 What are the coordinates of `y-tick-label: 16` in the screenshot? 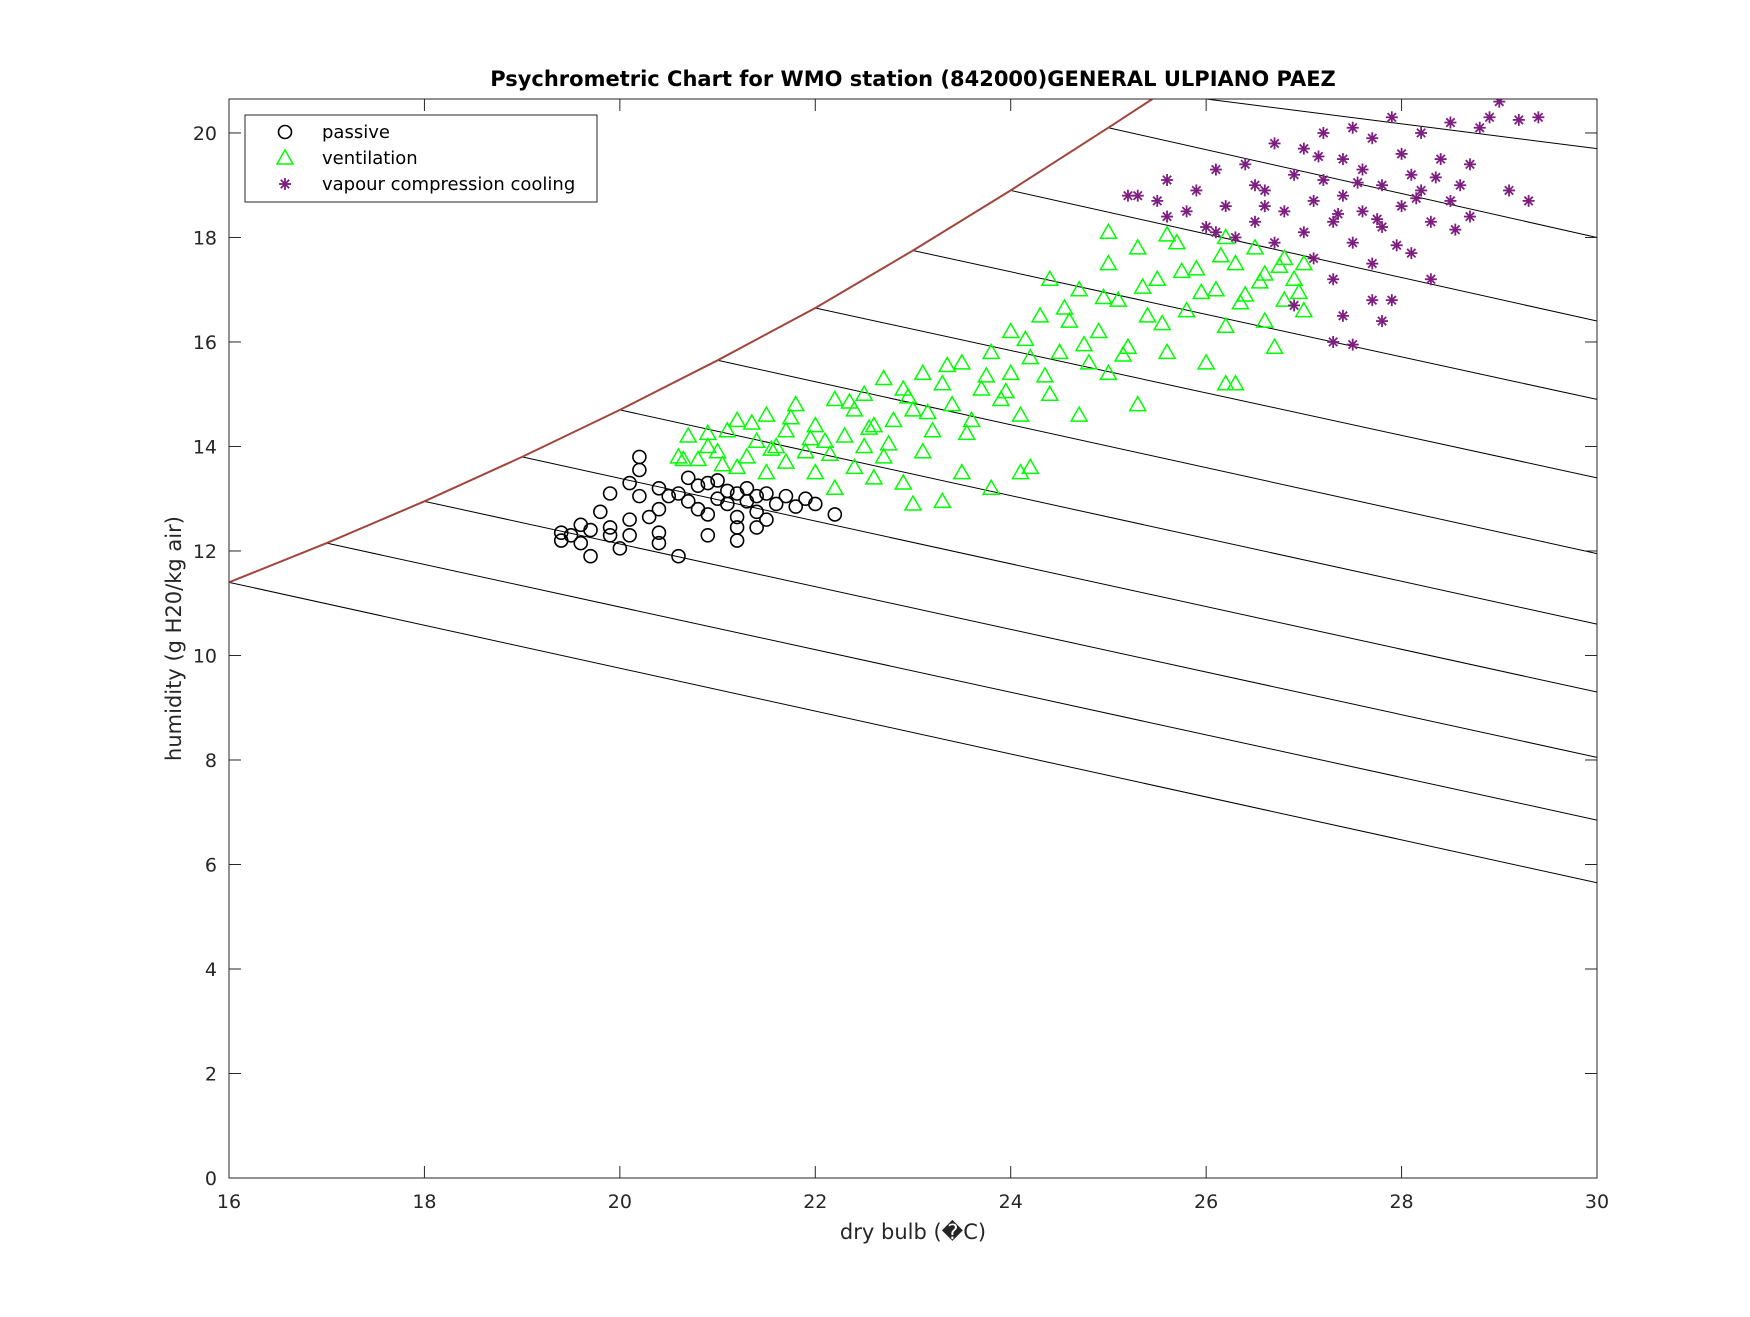 It's located at (205, 343).